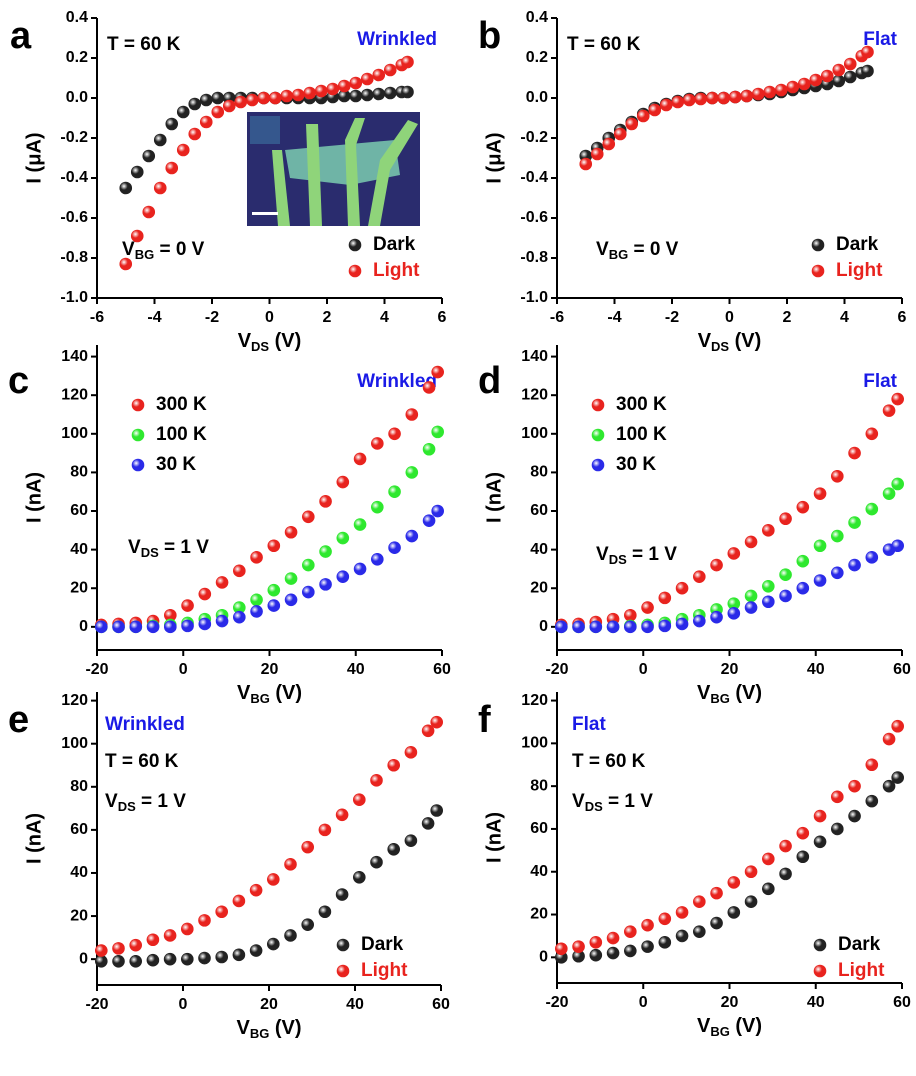 Image resolution: width=916 pixels, height=1076 pixels. Describe the element at coordinates (384, 317) in the screenshot. I see `x-tick-label: 4` at that location.